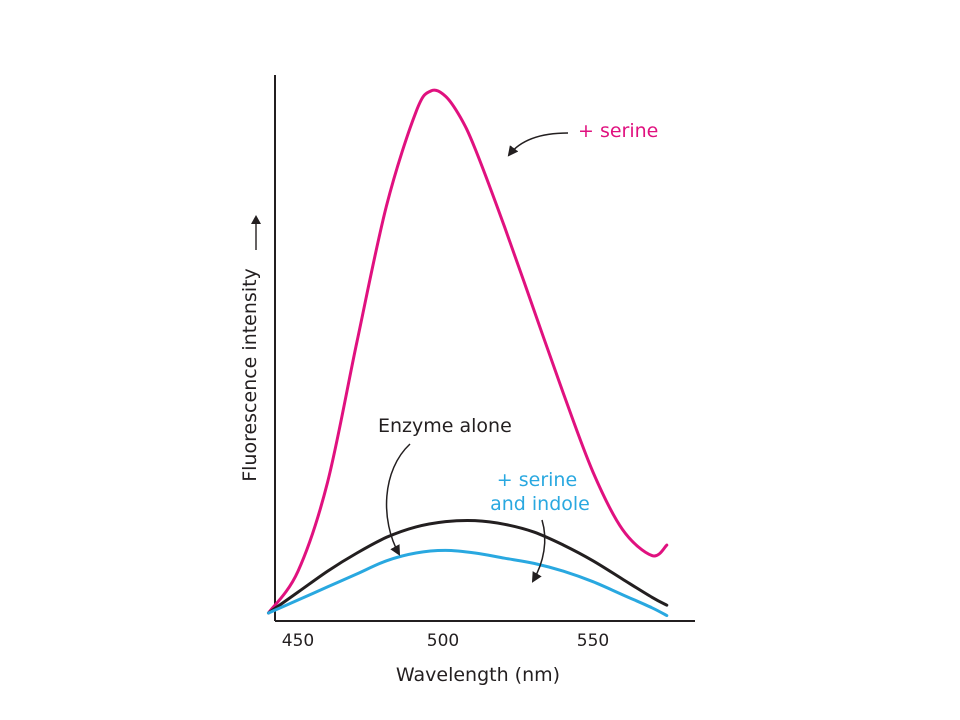  I want to click on x-tick-label-500: 500, so click(443, 641).